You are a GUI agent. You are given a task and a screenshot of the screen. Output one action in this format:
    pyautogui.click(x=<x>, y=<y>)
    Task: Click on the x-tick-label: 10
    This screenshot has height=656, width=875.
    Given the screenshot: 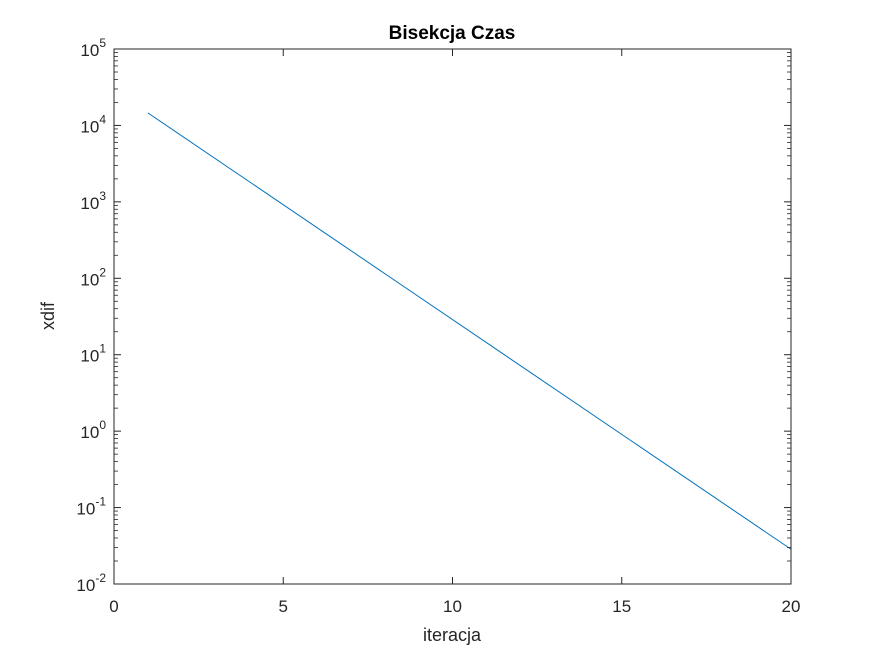 What is the action you would take?
    pyautogui.click(x=452, y=606)
    